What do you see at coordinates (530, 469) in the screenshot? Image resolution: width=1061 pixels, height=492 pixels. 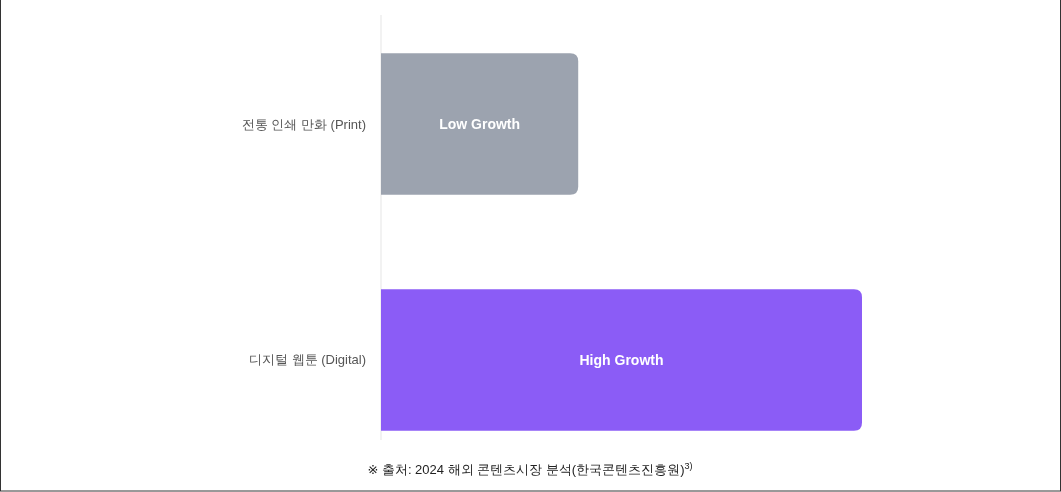 I see `text: ※ 출처: 2024 해외 콘텐츠시장 분석(한국콘텐츠진흥원)$^{3)}$` at bounding box center [530, 469].